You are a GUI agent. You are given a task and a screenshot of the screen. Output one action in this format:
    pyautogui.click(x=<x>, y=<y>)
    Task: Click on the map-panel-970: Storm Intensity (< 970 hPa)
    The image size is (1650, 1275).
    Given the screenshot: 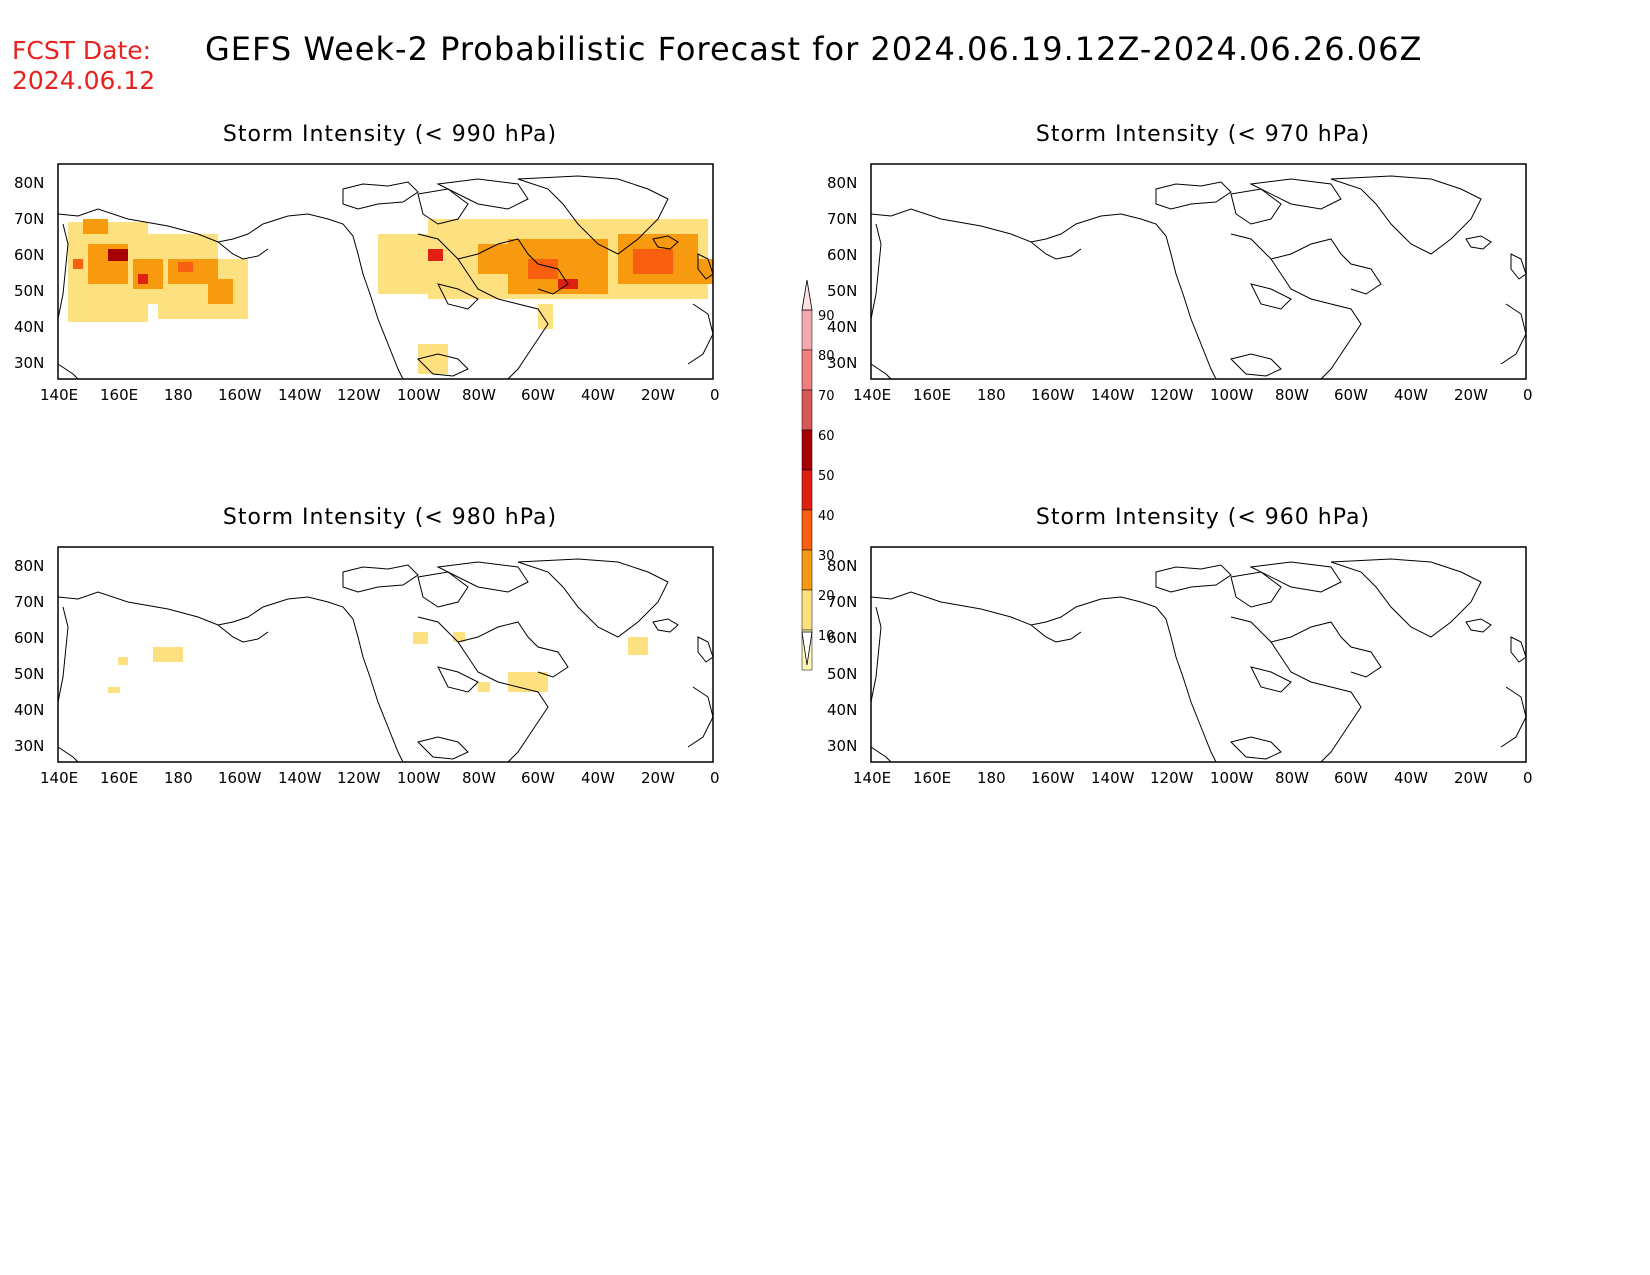 What is the action you would take?
    pyautogui.click(x=1203, y=272)
    